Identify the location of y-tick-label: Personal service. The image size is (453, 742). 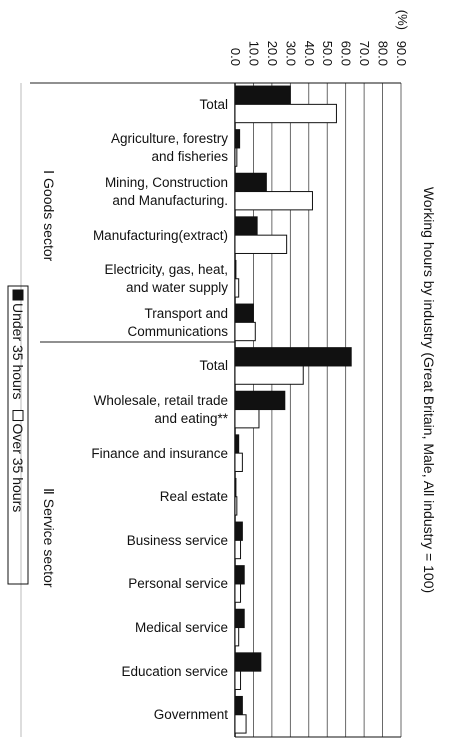
(178, 584).